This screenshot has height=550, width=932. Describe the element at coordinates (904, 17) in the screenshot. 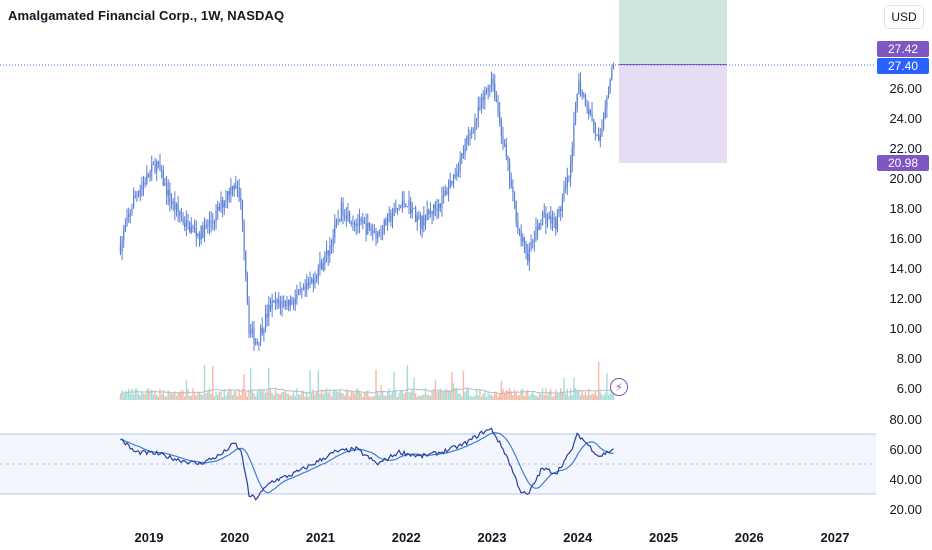

I see `currency-button: USD` at that location.